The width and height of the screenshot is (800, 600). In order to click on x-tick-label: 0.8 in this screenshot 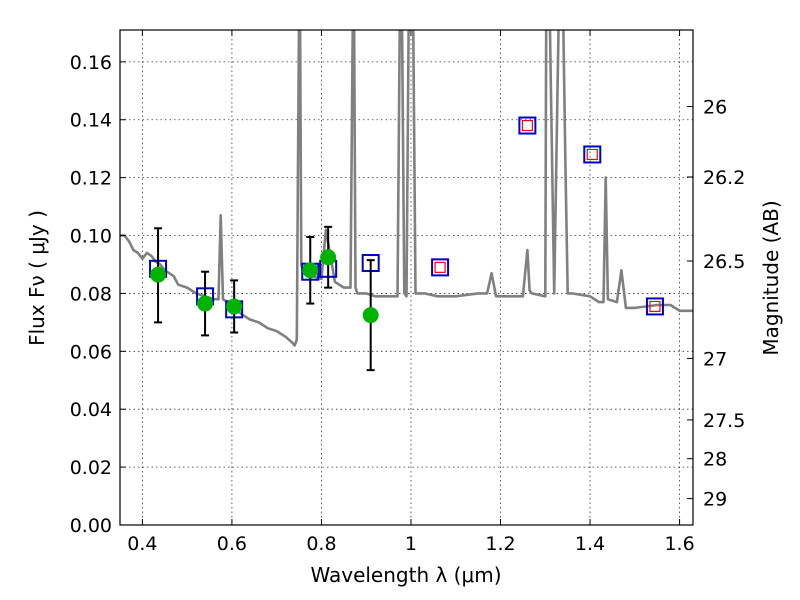, I will do `click(321, 544)`.